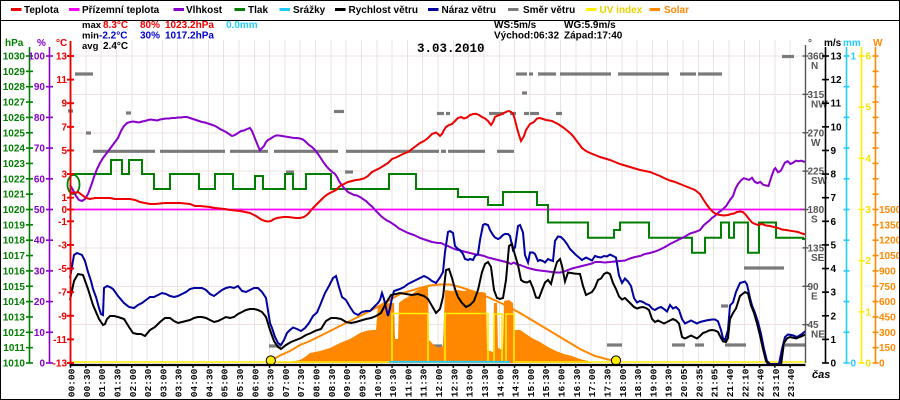  I want to click on svg-text: 10:30, so click(393, 382).